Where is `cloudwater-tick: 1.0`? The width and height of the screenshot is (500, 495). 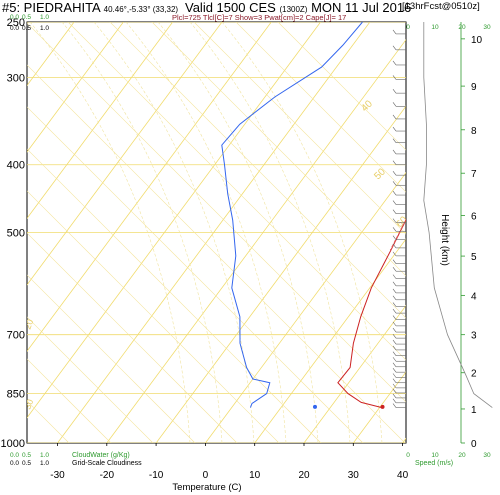
cloudwater-tick: 1.0 is located at coordinates (44, 455).